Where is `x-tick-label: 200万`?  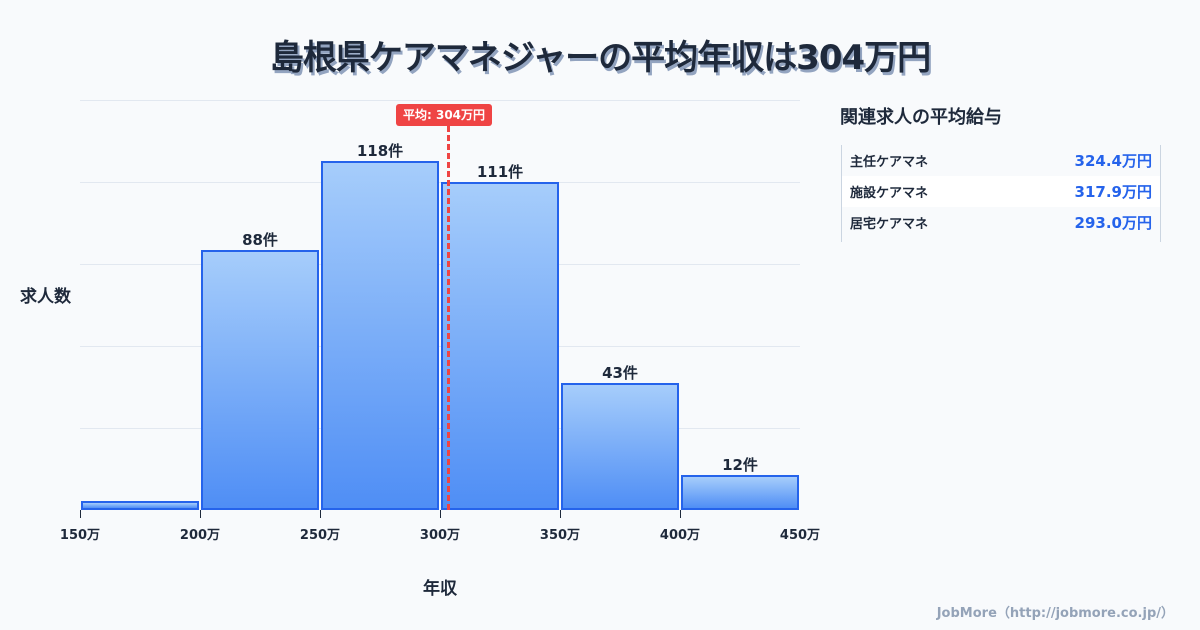 x-tick-label: 200万 is located at coordinates (200, 535).